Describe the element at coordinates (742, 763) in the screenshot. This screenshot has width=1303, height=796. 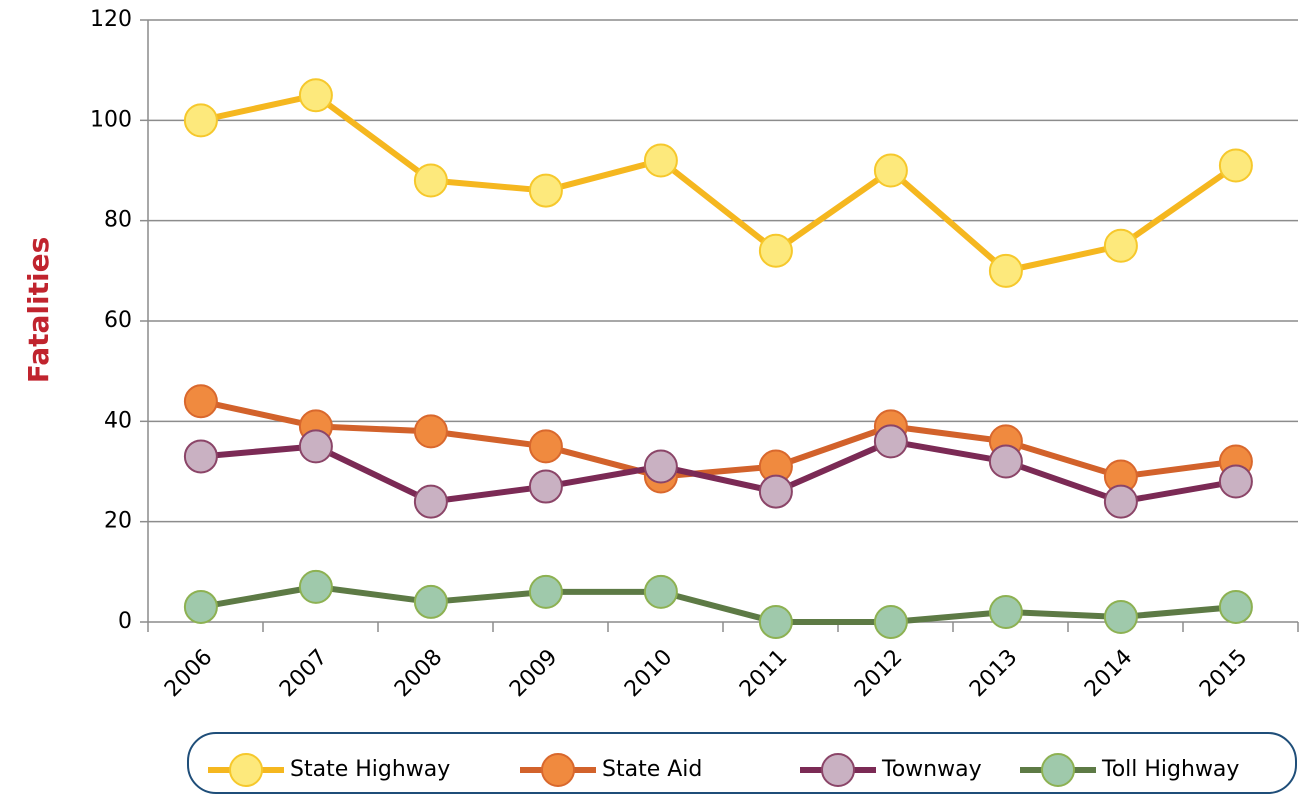
I see `legend-box` at that location.